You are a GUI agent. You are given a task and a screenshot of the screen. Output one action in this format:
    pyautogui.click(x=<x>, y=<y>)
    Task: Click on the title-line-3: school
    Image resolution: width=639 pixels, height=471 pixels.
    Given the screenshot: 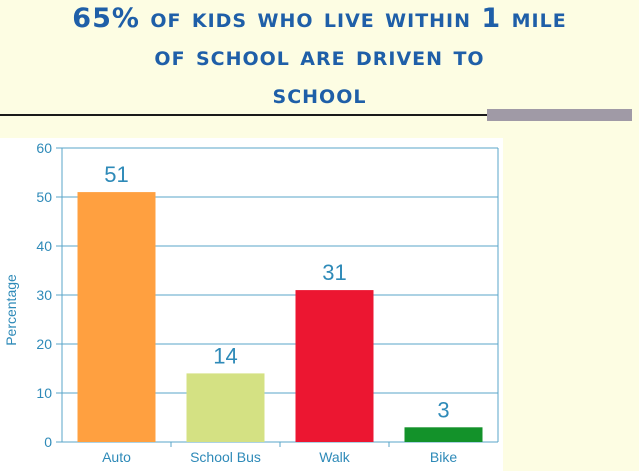 What is the action you would take?
    pyautogui.click(x=319, y=94)
    